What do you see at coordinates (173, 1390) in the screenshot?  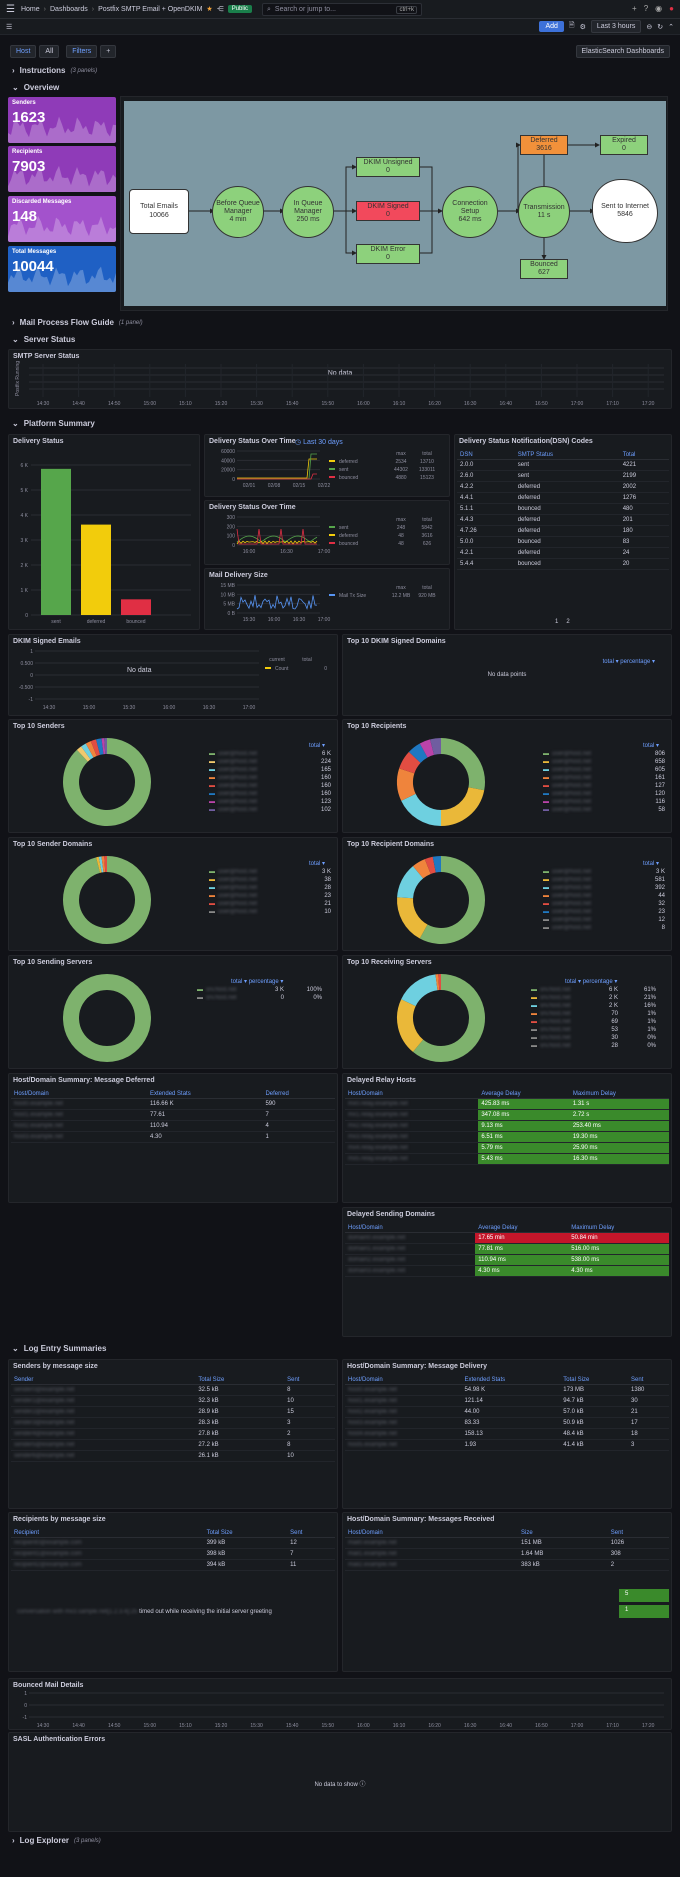 I see `table-row: sender0@example.net 32.5 kB 8` at bounding box center [173, 1390].